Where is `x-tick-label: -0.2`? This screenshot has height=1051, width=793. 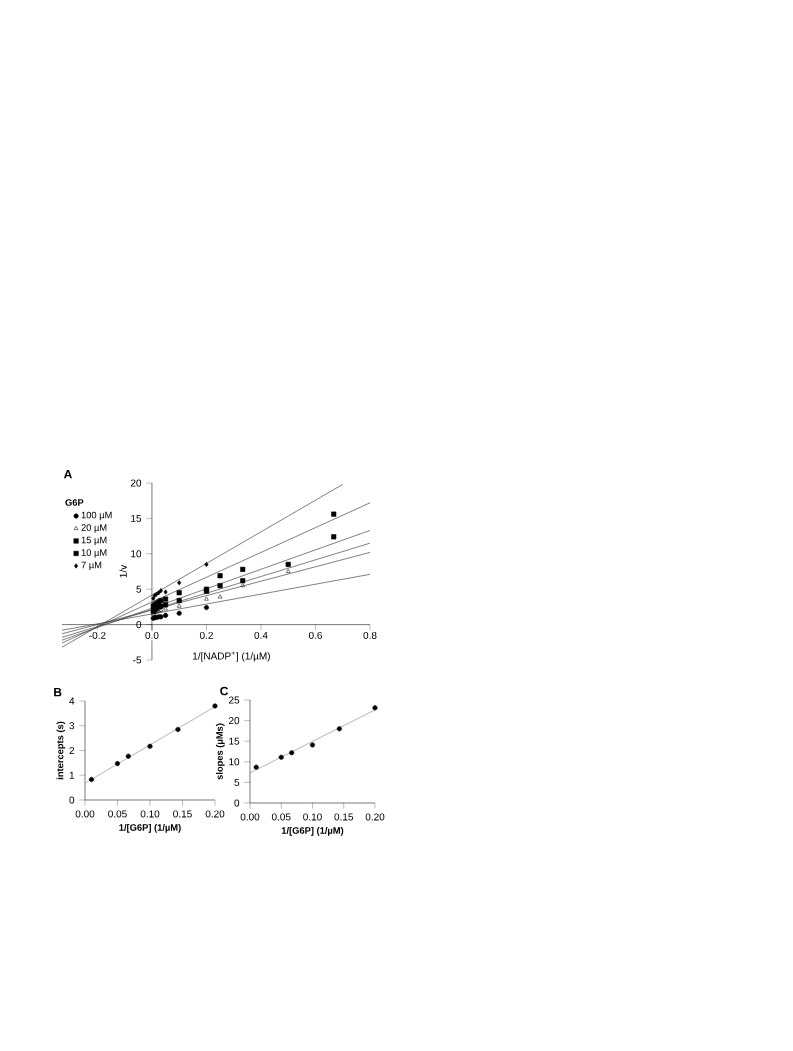 x-tick-label: -0.2 is located at coordinates (97, 635).